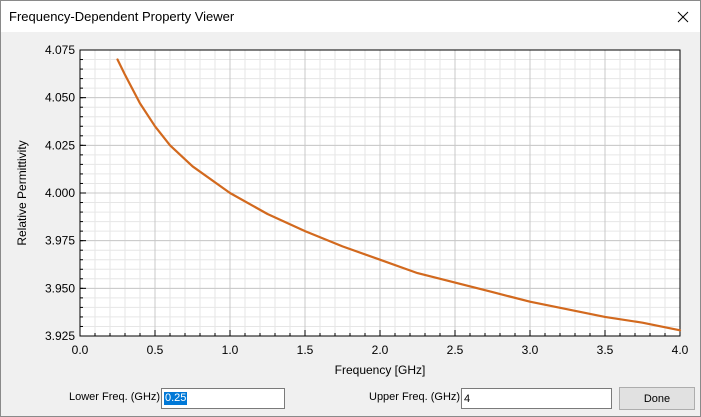 The image size is (701, 417). Describe the element at coordinates (22, 192) in the screenshot. I see `y-axis-label: Relative Permittivity` at that location.